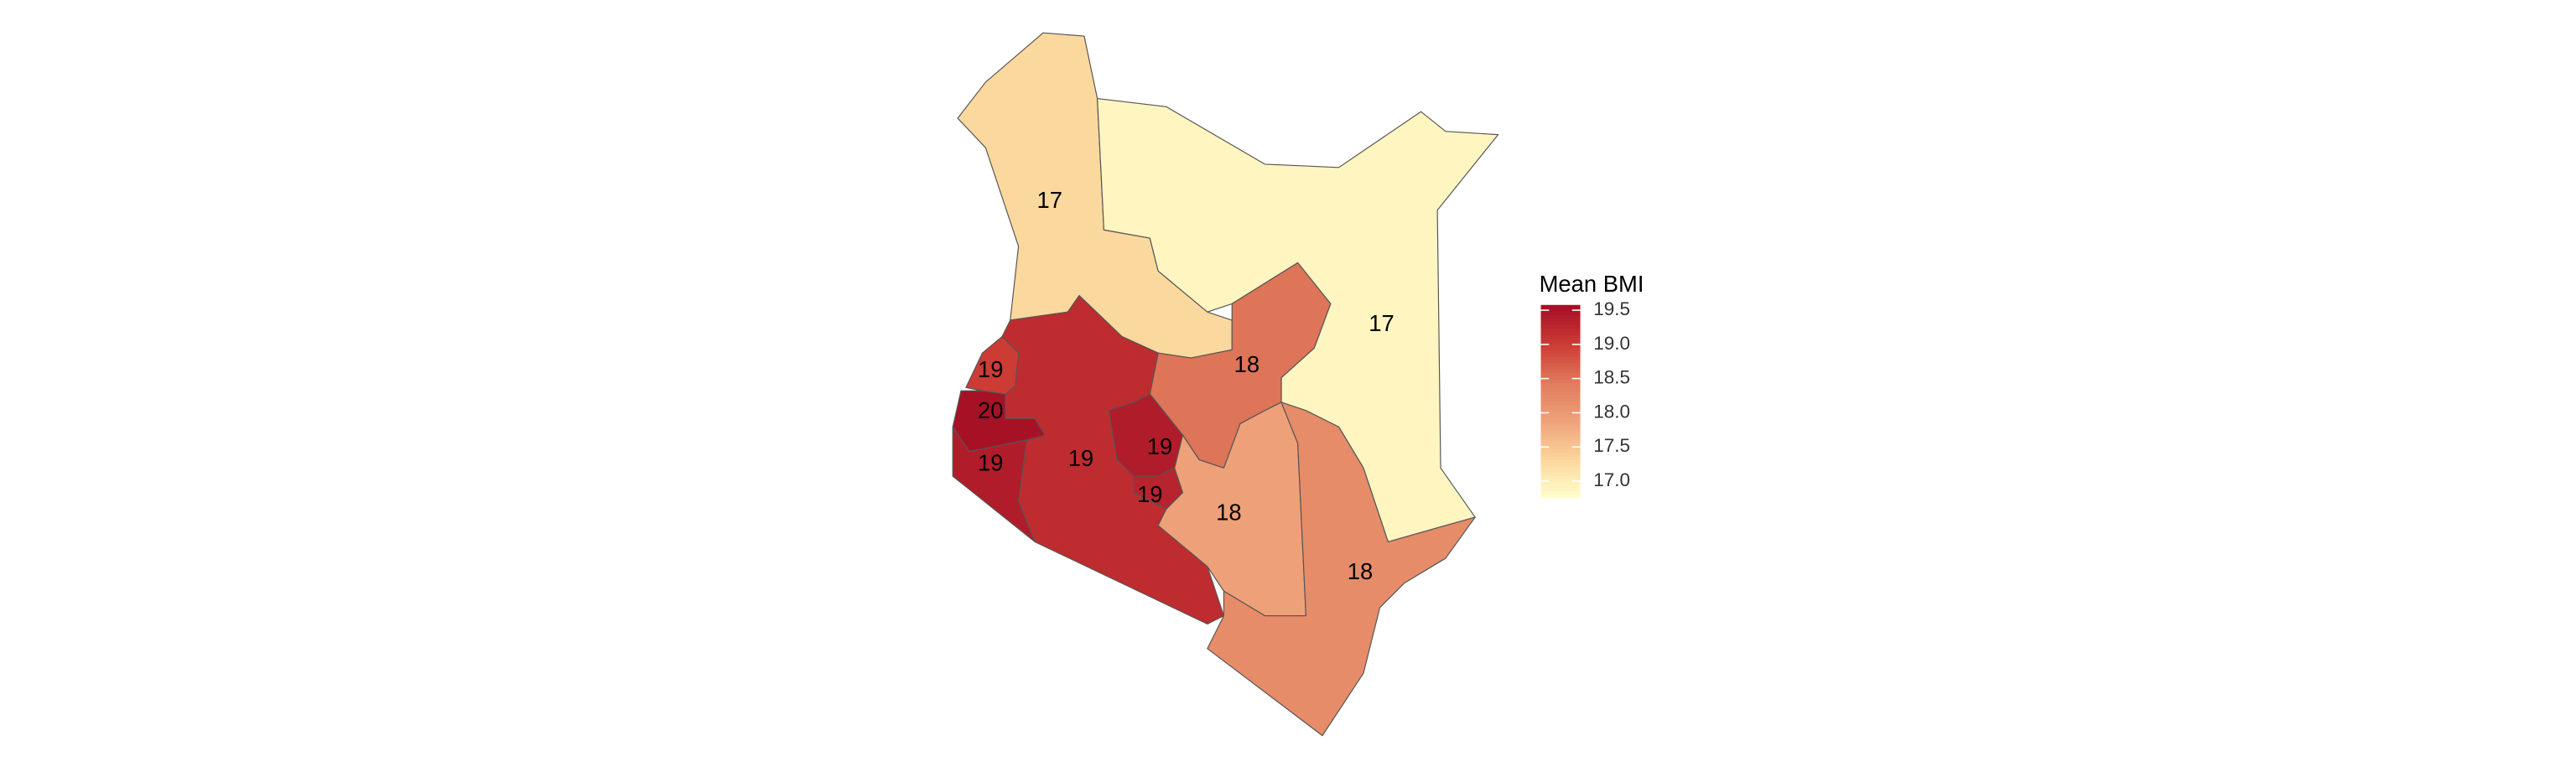 Image resolution: width=2576 pixels, height=772 pixels. What do you see at coordinates (1611, 308) in the screenshot?
I see `colorbar-tick-label: 19.5` at bounding box center [1611, 308].